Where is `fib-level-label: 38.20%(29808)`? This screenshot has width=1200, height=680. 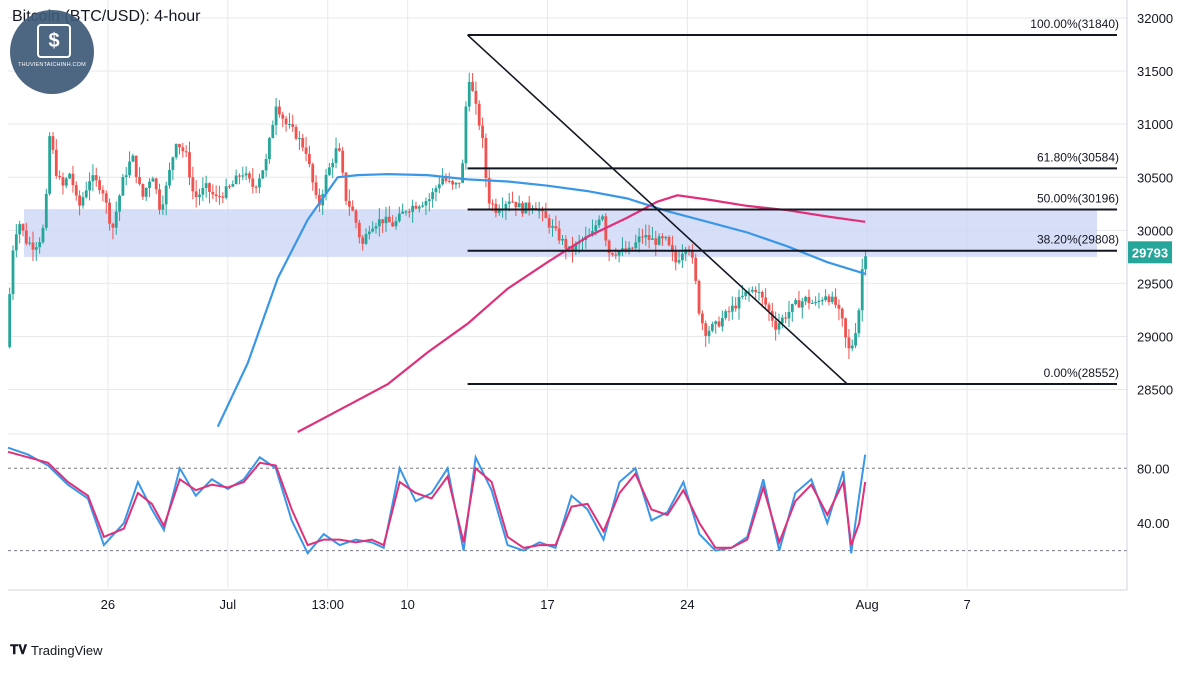 fib-level-label: 38.20%(29808) is located at coordinates (1078, 240).